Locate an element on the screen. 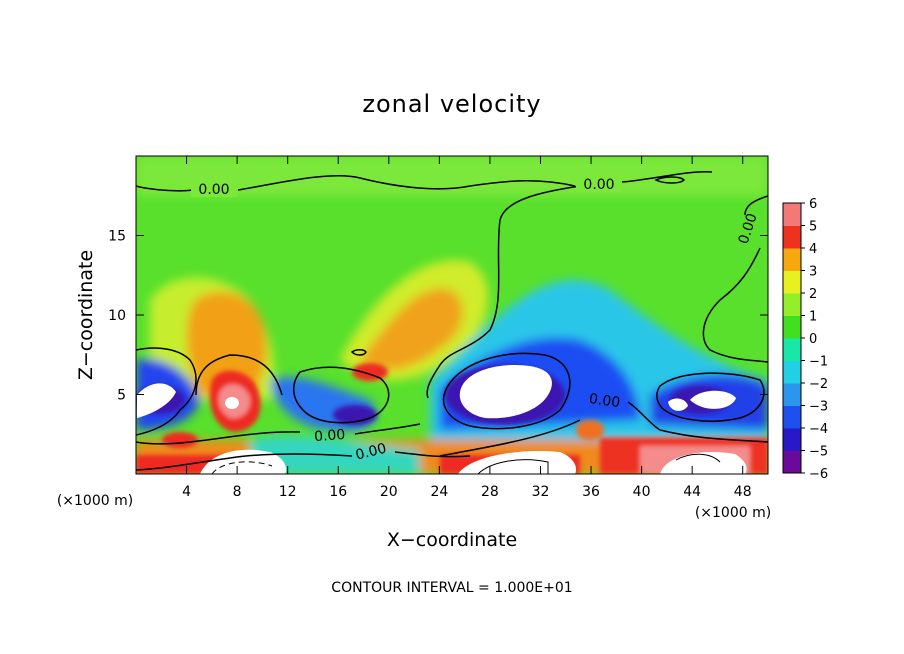 The image size is (904, 654). x-tick-label: 12 is located at coordinates (288, 492).